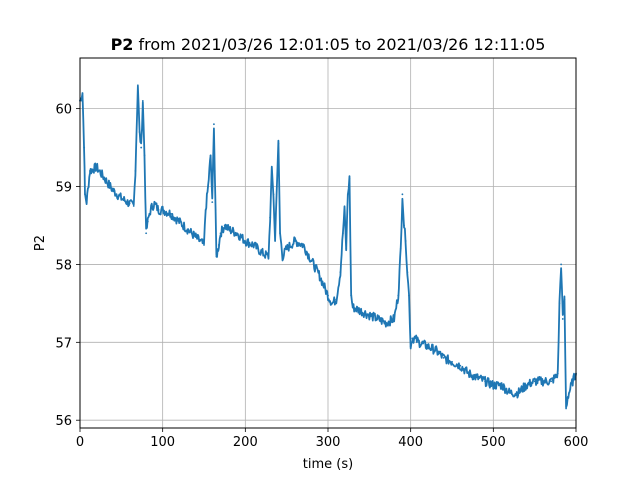  I want to click on x-tick-label: 400, so click(410, 442).